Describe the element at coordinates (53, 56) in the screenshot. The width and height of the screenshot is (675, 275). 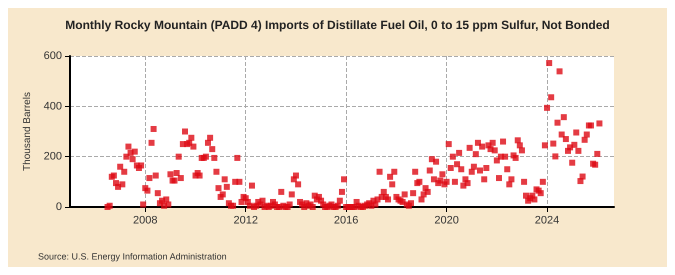
I see `y-tick-label: 600` at that location.